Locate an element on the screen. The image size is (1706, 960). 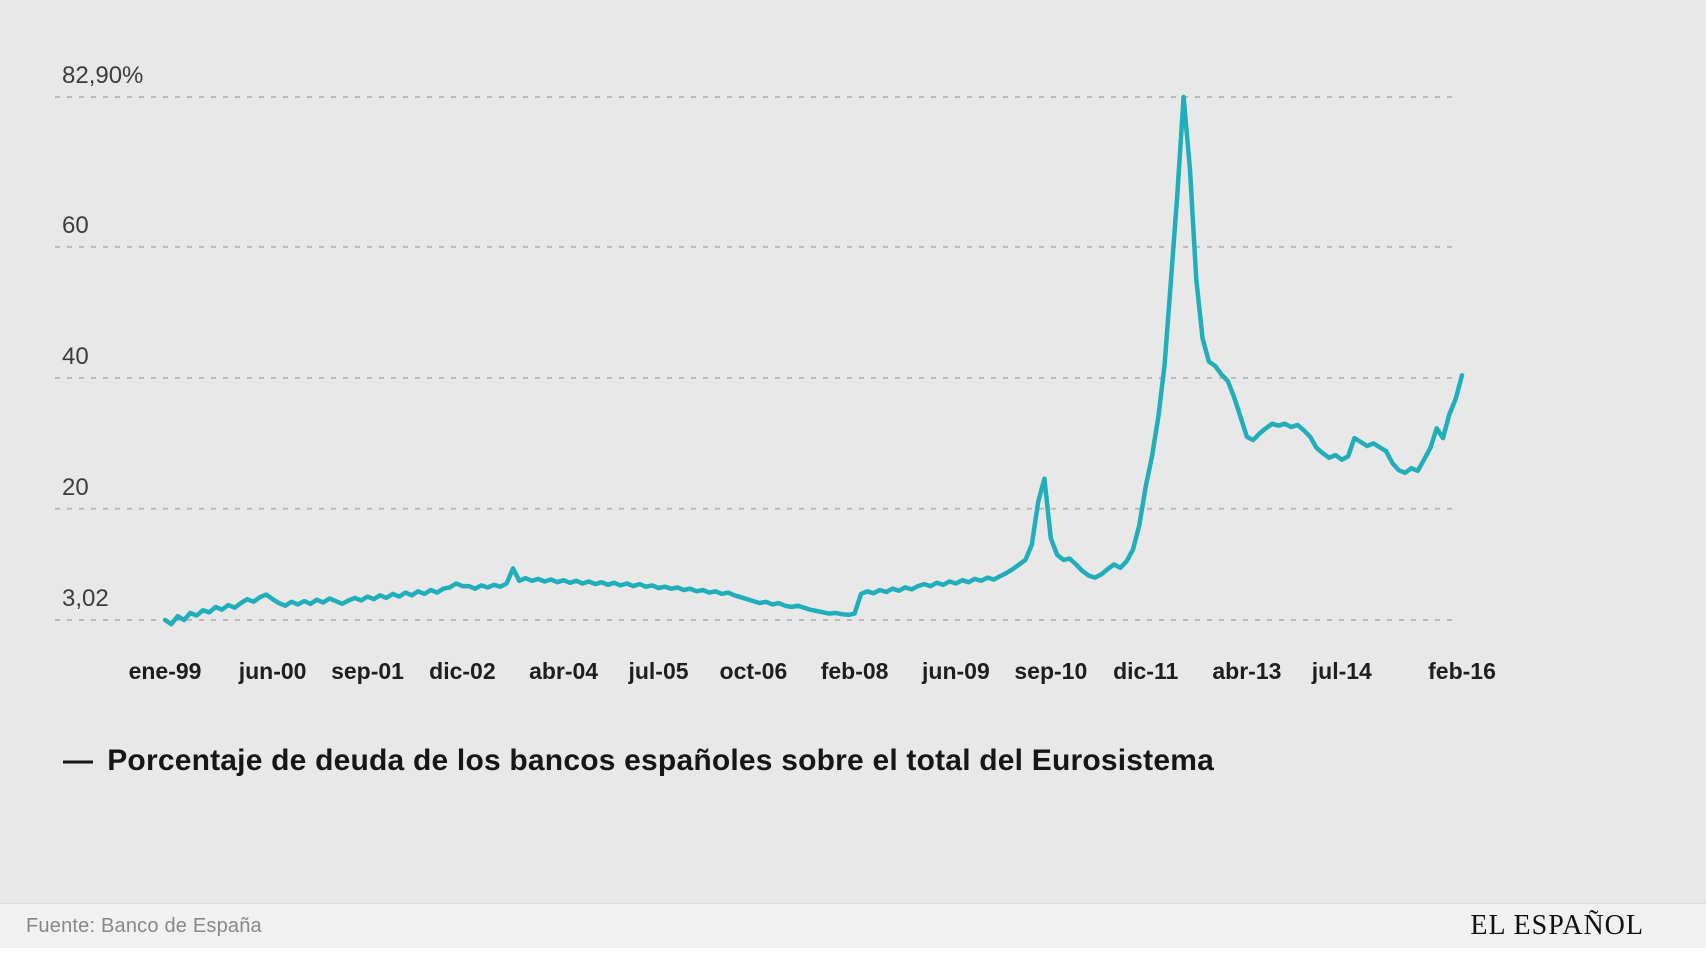
x-axis-label: jul-14 is located at coordinates (1341, 671).